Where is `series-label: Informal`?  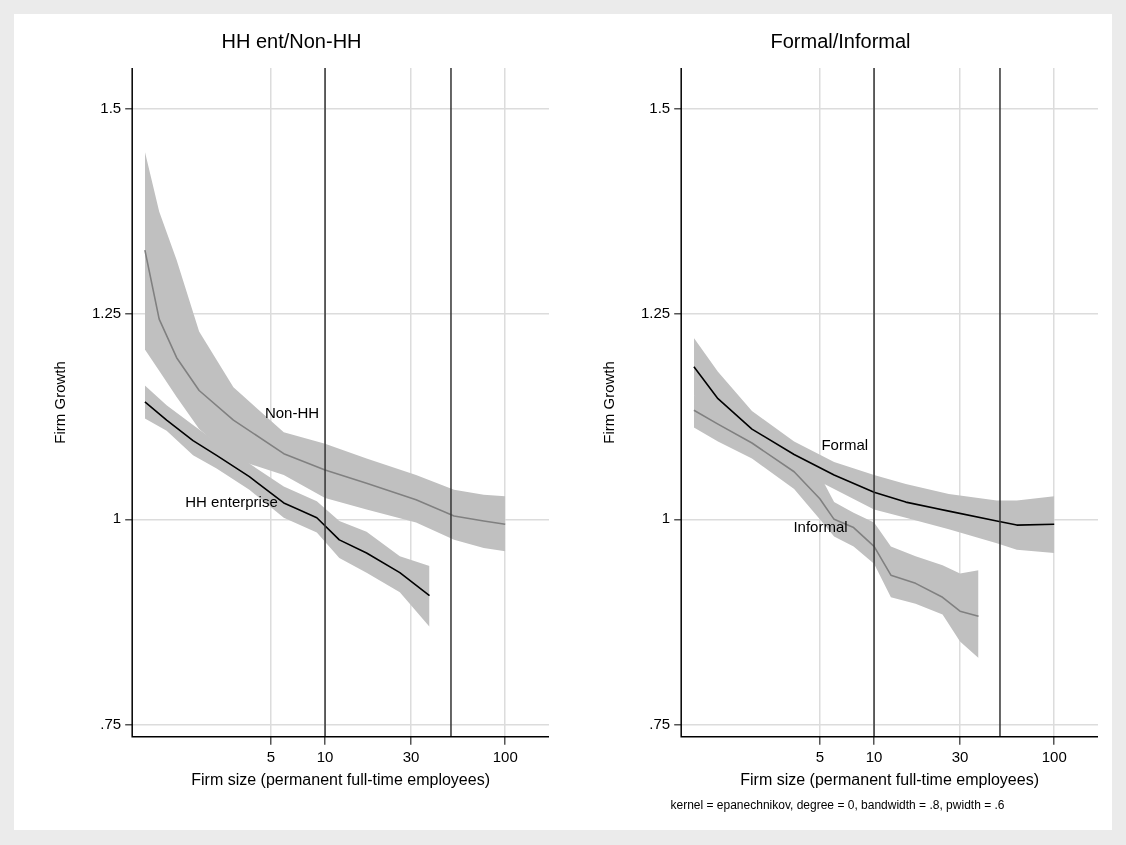
series-label: Informal is located at coordinates (820, 526).